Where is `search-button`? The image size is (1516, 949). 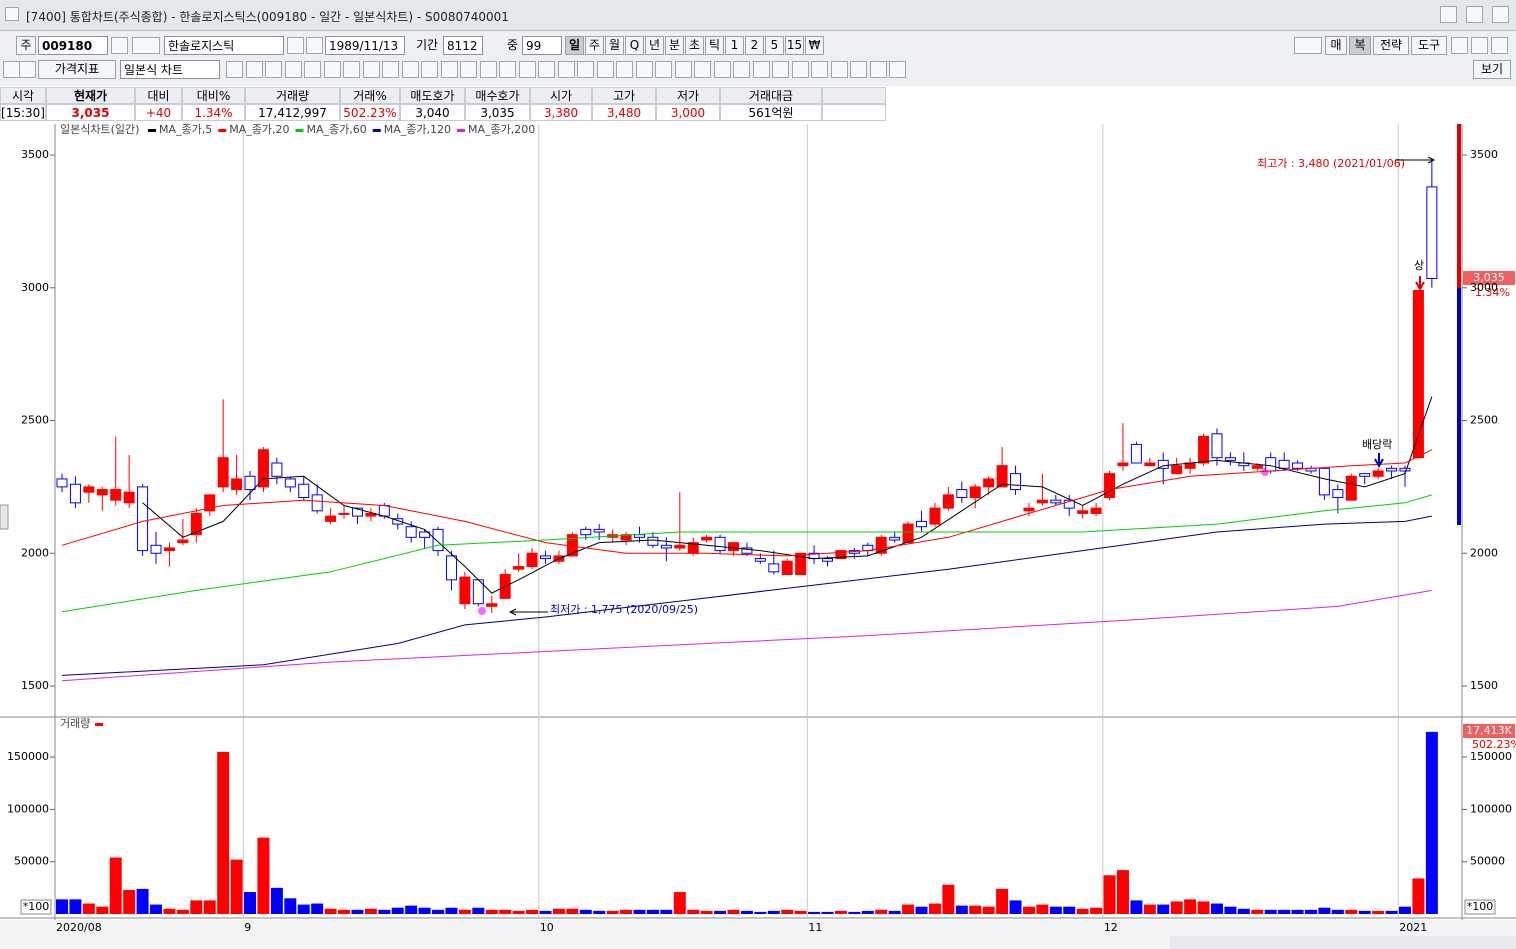
search-button is located at coordinates (119, 45).